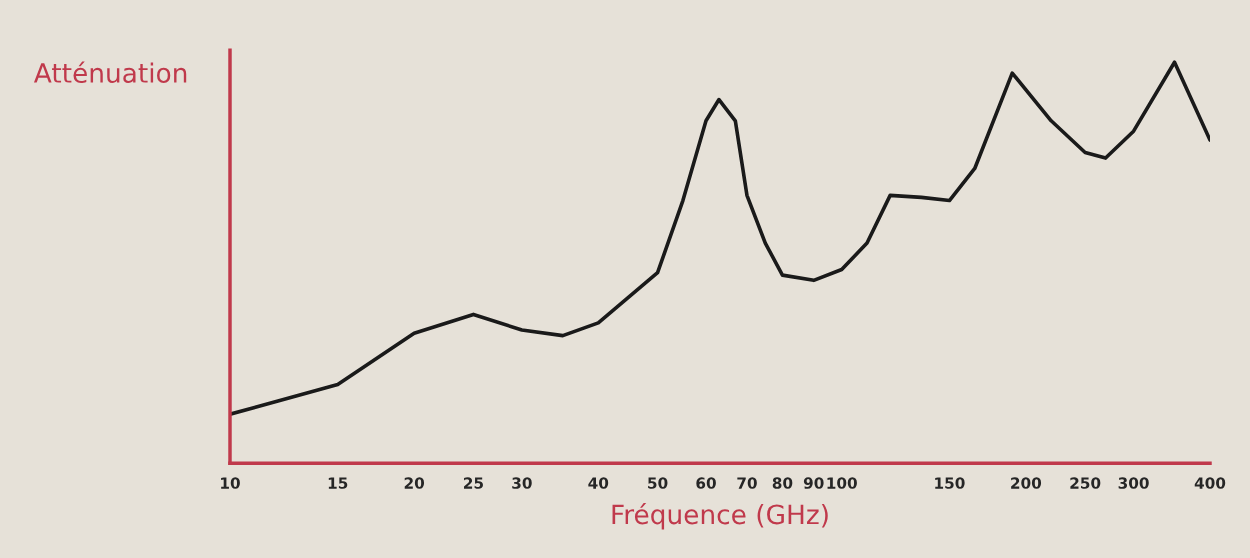 Image resolution: width=1250 pixels, height=558 pixels. I want to click on x-axis-title: Fréquence (GHz), so click(720, 516).